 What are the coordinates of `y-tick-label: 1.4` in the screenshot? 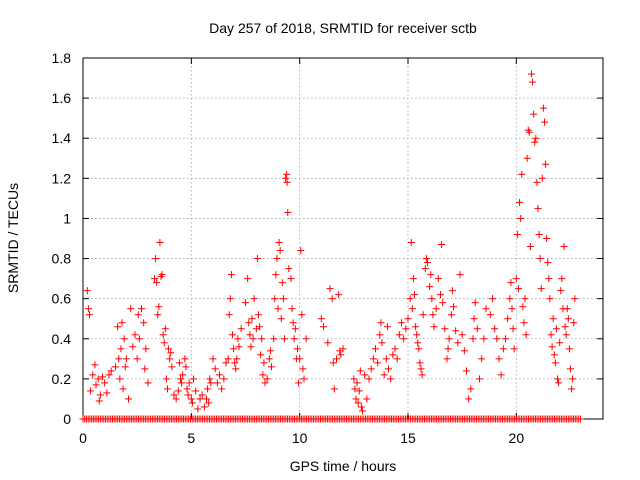 It's located at (62, 138).